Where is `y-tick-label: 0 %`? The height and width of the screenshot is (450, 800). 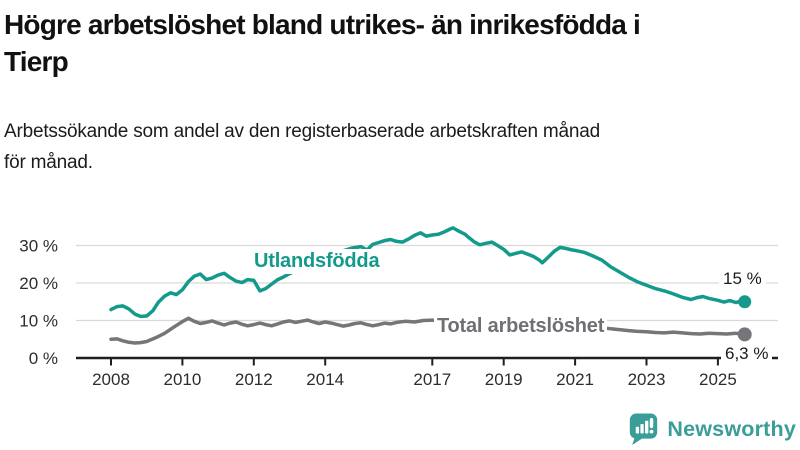
y-tick-label: 0 % is located at coordinates (43, 358).